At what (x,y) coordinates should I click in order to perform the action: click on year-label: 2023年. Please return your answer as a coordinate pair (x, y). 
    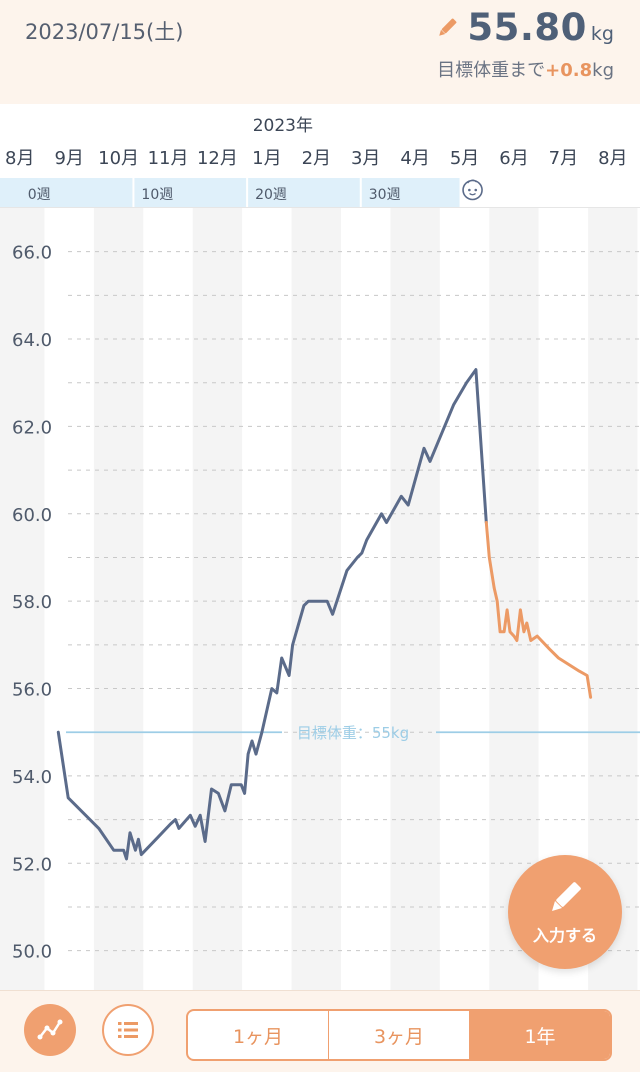
    Looking at the image, I should click on (283, 126).